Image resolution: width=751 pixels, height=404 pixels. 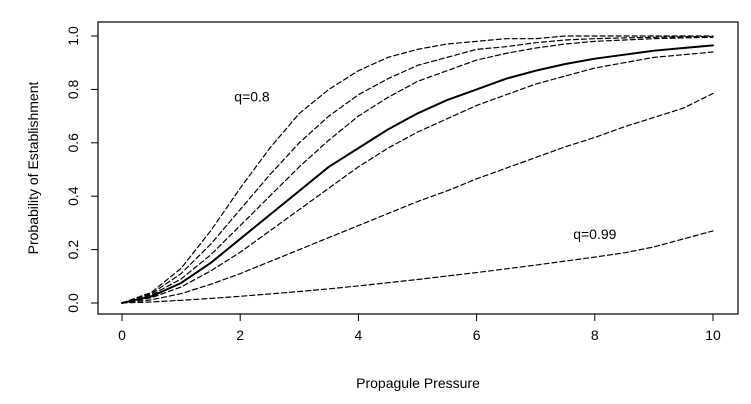 I want to click on annotation-label-2: q=0.99, so click(x=594, y=234).